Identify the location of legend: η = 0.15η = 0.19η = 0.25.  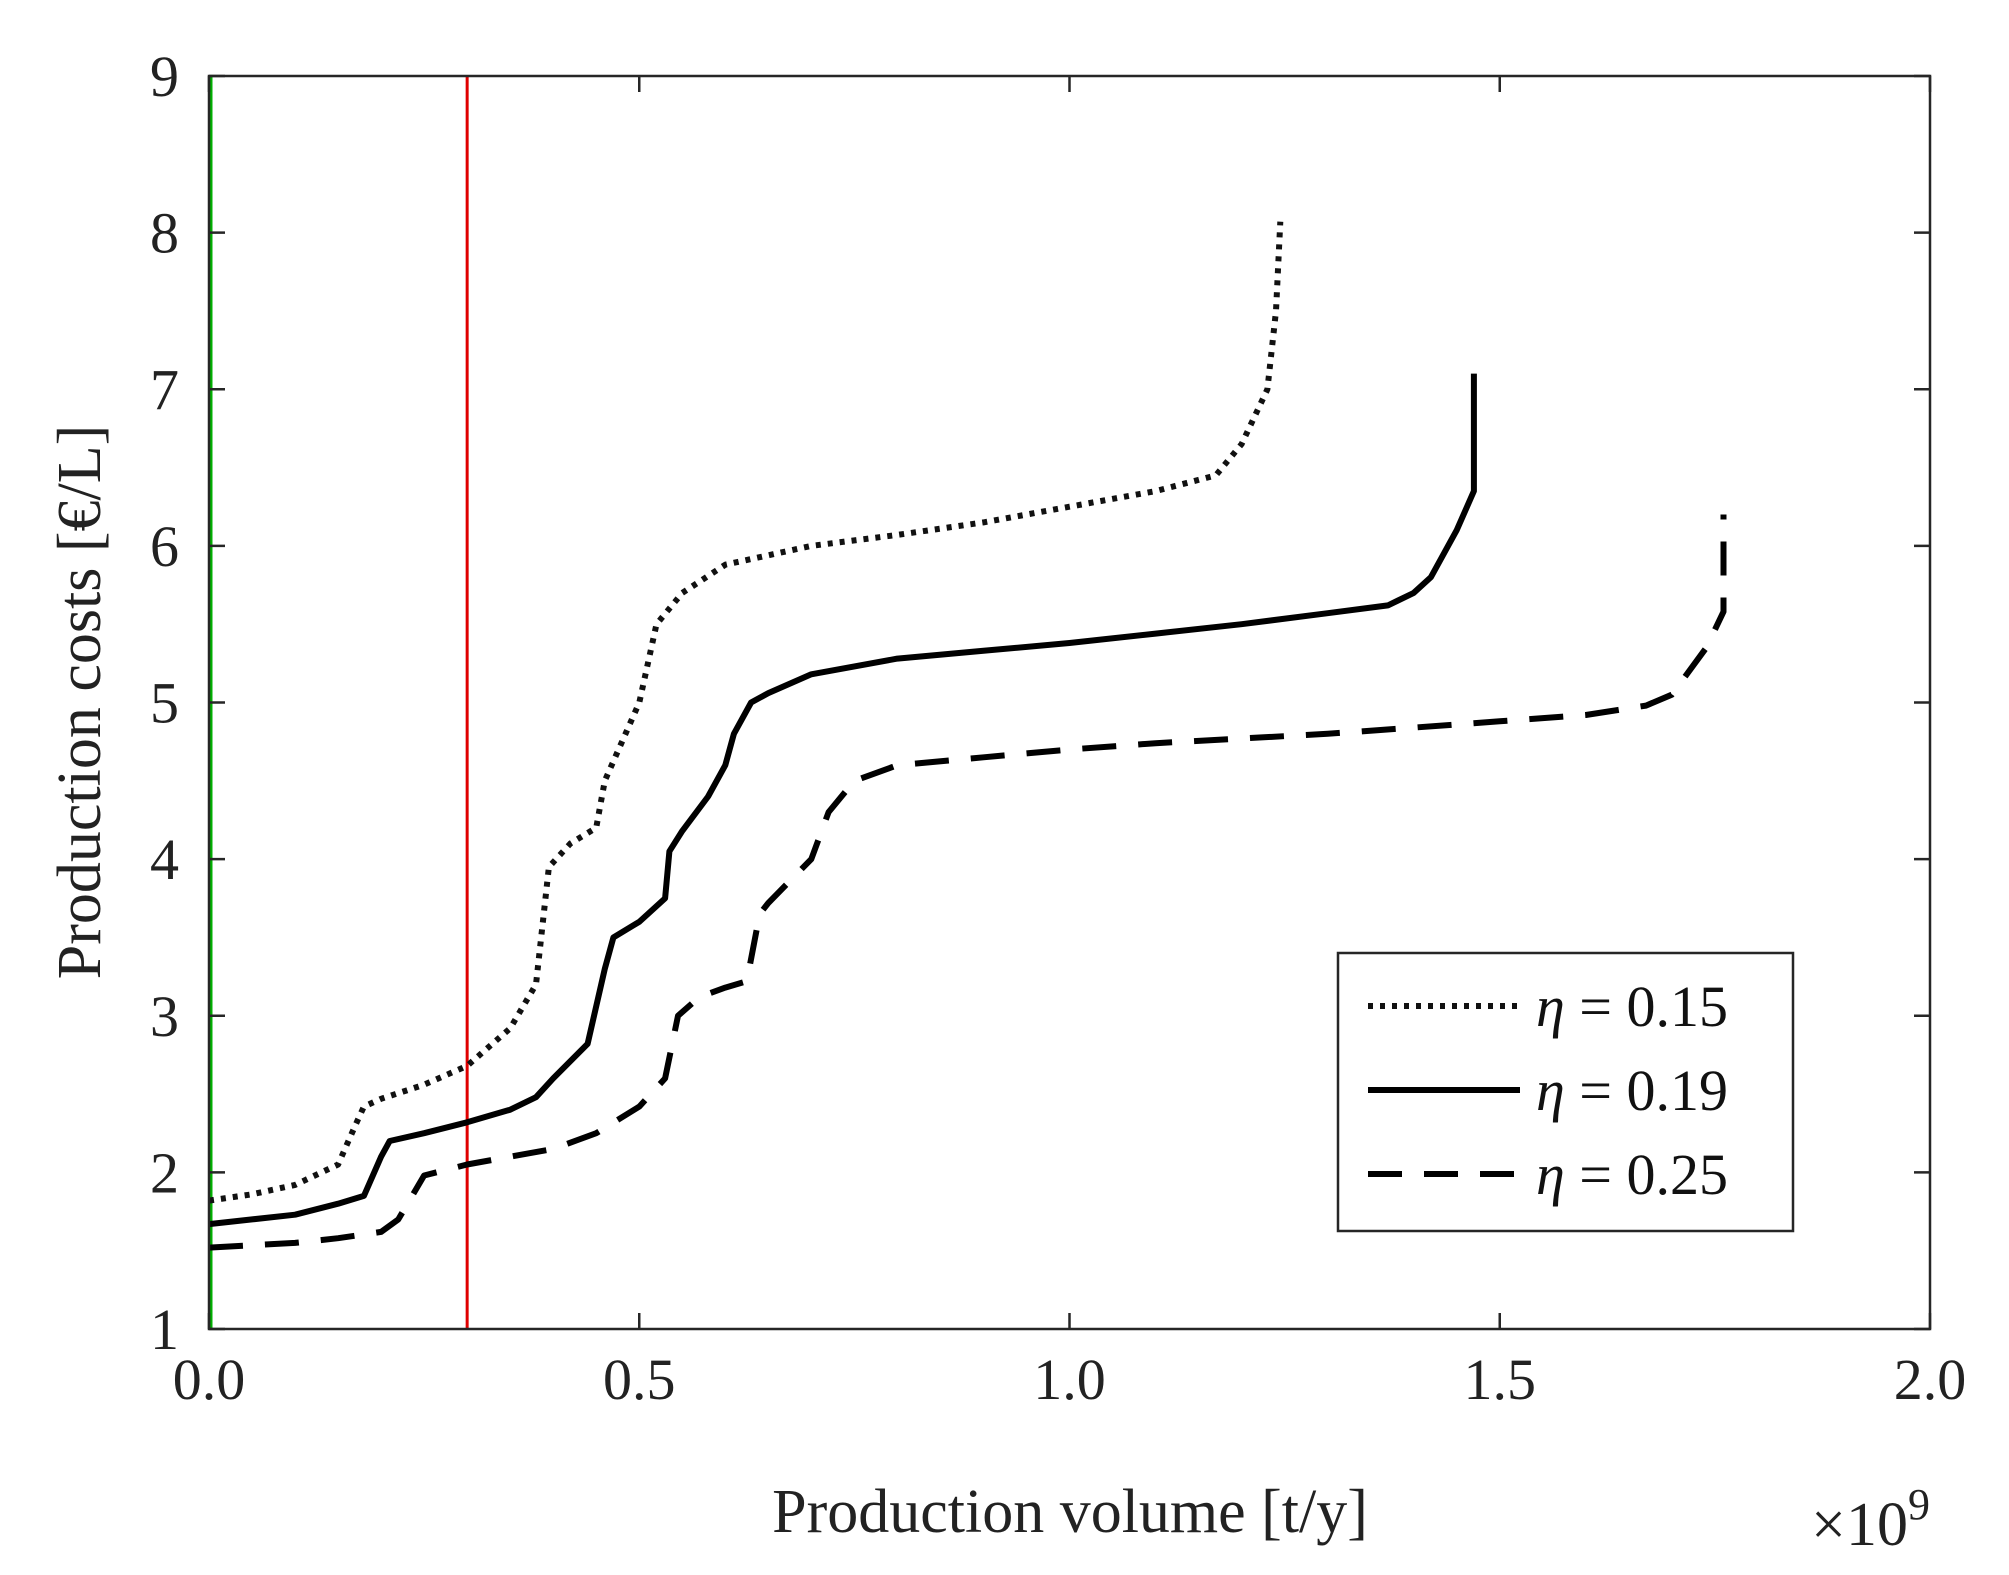
(1565, 1092).